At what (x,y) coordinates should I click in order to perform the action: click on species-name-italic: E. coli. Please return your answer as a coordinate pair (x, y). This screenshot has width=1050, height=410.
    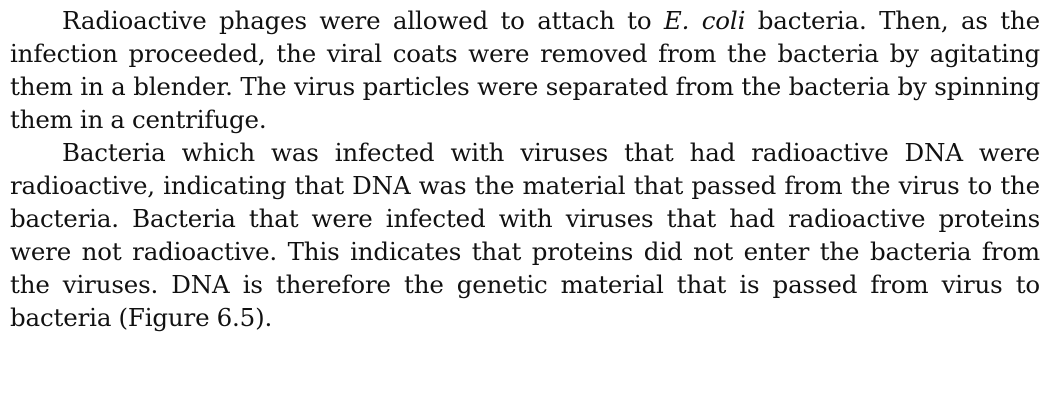
    Looking at the image, I should click on (704, 20).